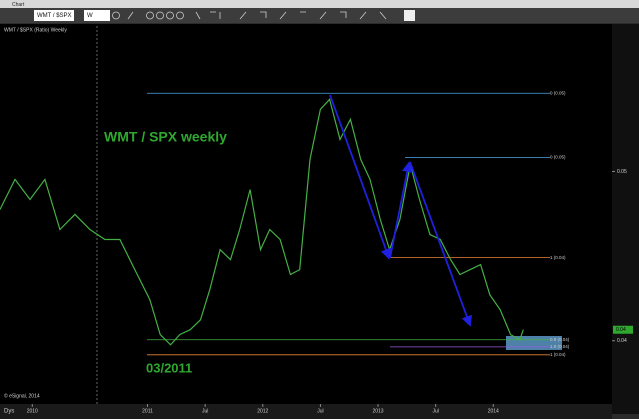 This screenshot has height=419, width=639. Describe the element at coordinates (18, 5) in the screenshot. I see `window-title: Chart` at that location.